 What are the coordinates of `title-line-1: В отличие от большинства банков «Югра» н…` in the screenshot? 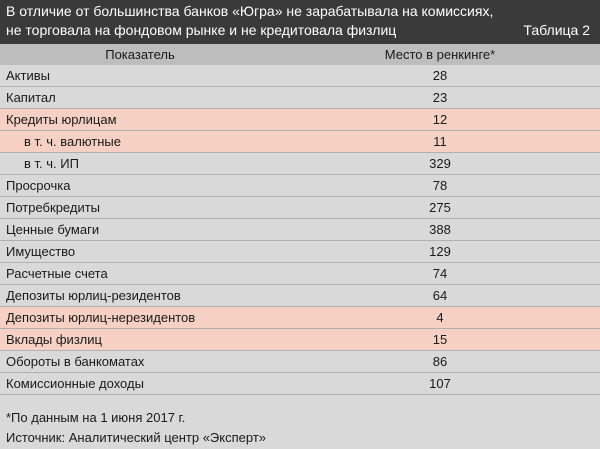 It's located at (250, 11).